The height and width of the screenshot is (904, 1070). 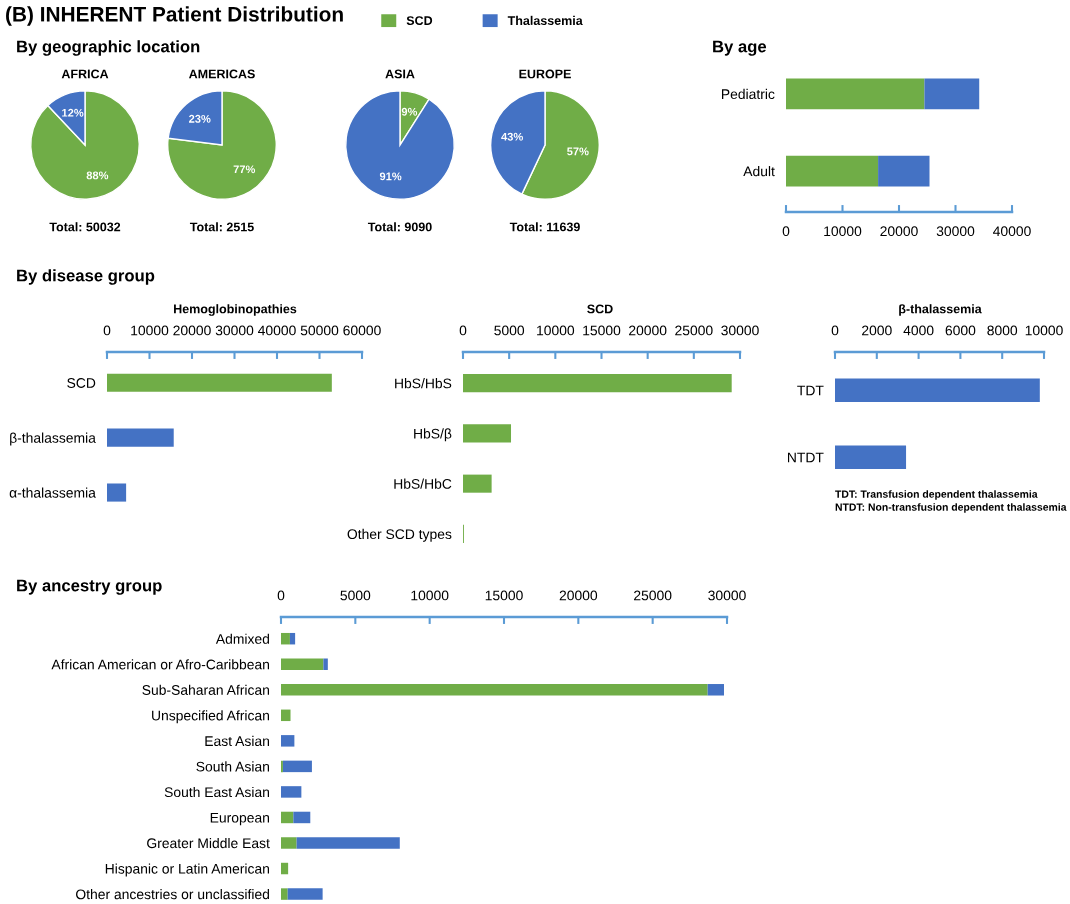 What do you see at coordinates (400, 74) in the screenshot?
I see `chart-title: ASIA` at bounding box center [400, 74].